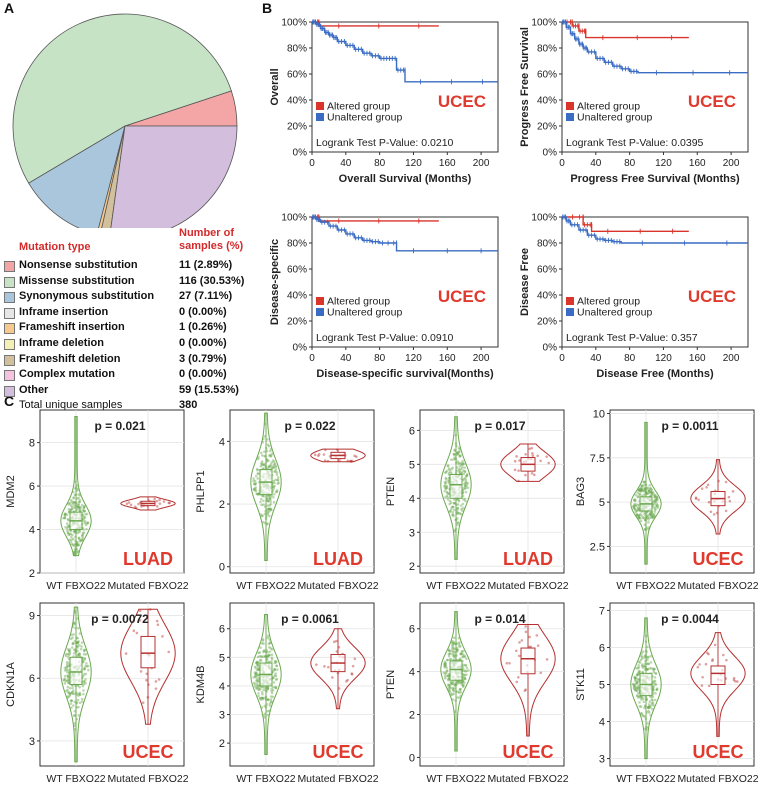 The width and height of the screenshot is (763, 790). Describe the element at coordinates (309, 426) in the screenshot. I see `p-value-label: p = 0.022` at that location.